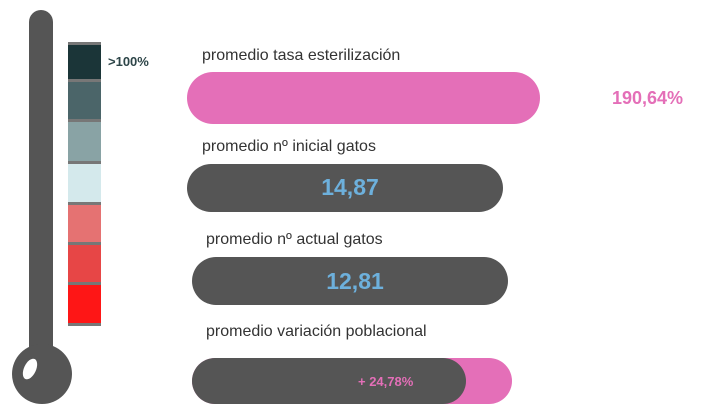  I want to click on metric-label: promedio variación poblacional, so click(316, 331).